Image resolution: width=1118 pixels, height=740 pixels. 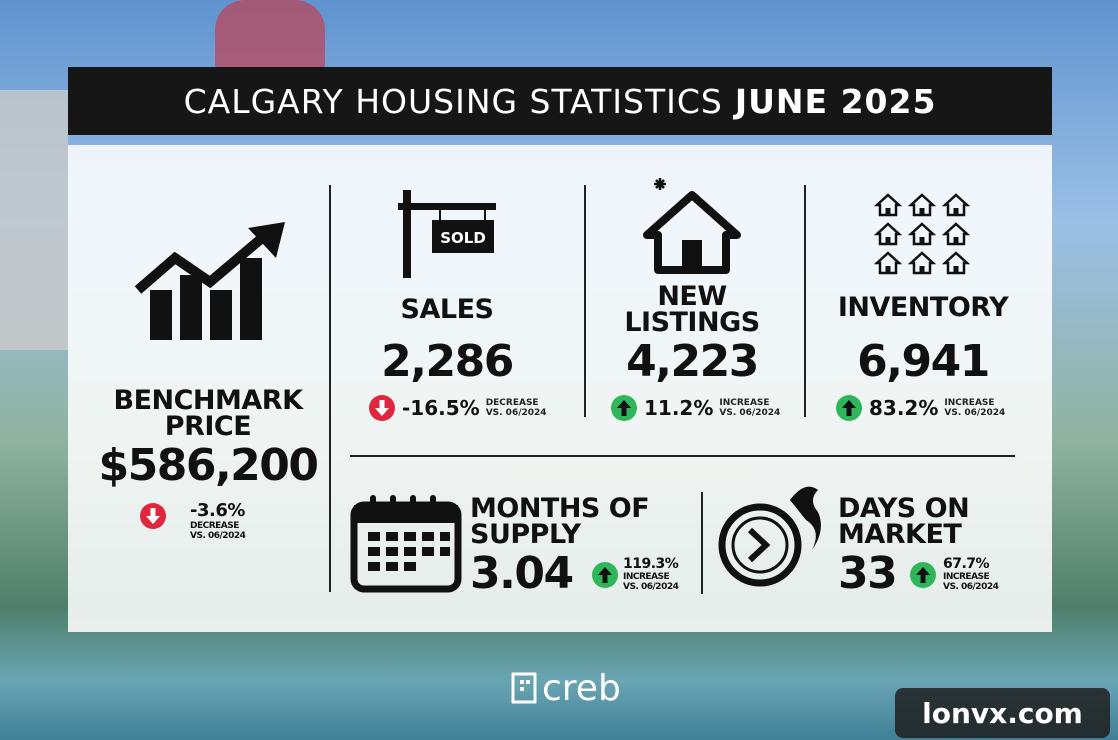 I want to click on stat-value: 6,941, so click(x=923, y=361).